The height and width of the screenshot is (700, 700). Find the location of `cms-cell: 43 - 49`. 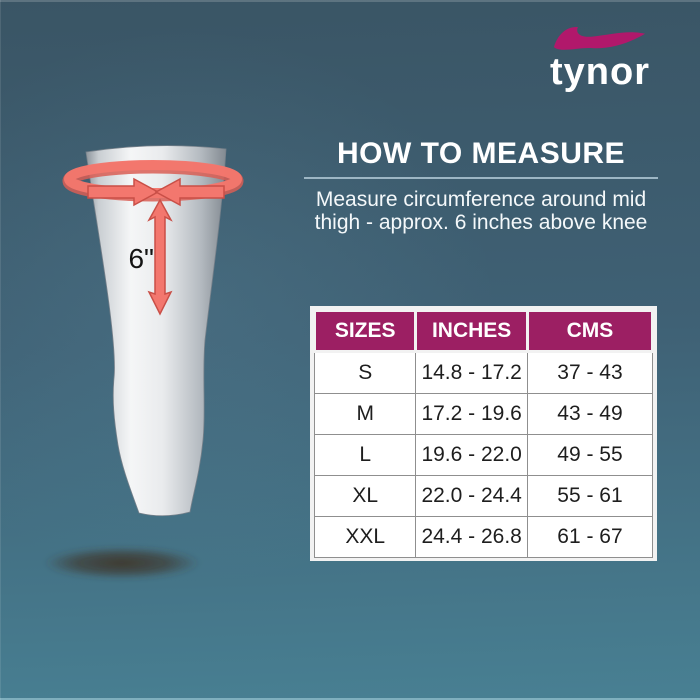

cms-cell: 43 - 49 is located at coordinates (590, 414).